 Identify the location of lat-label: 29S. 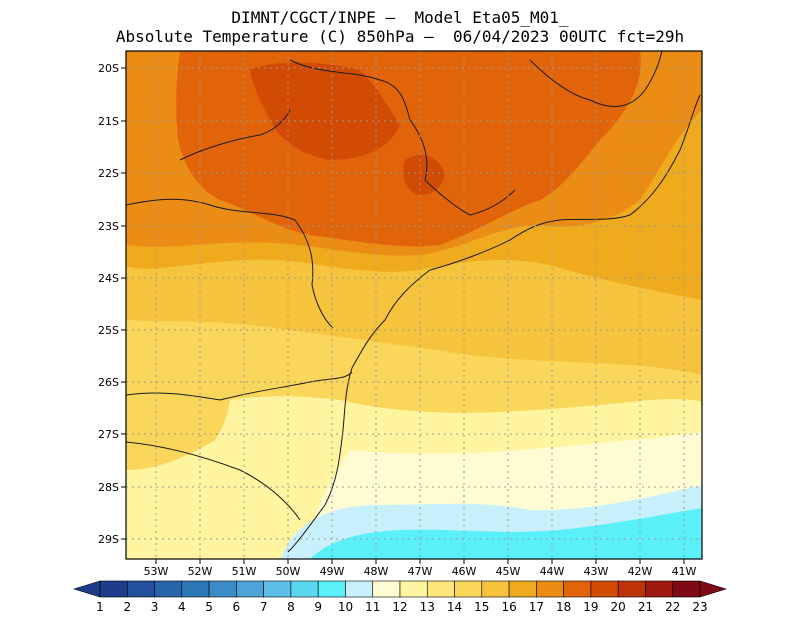
(108, 539).